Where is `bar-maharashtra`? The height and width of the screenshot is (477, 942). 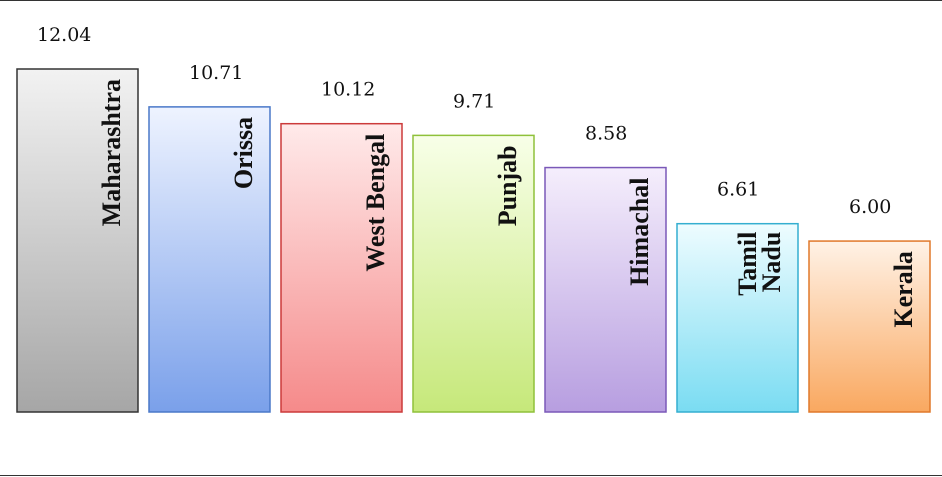
bar-maharashtra is located at coordinates (77, 240).